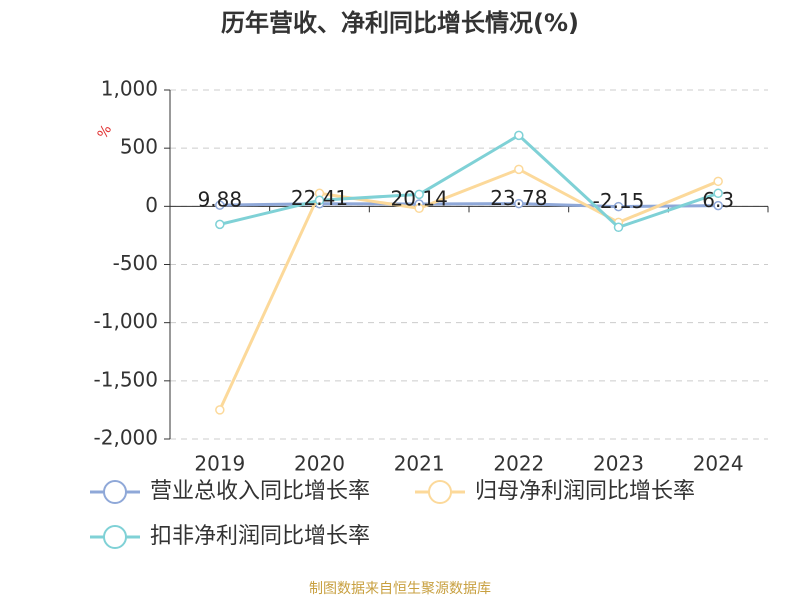 The width and height of the screenshot is (800, 600). I want to click on data-label: -2.15, so click(619, 201).